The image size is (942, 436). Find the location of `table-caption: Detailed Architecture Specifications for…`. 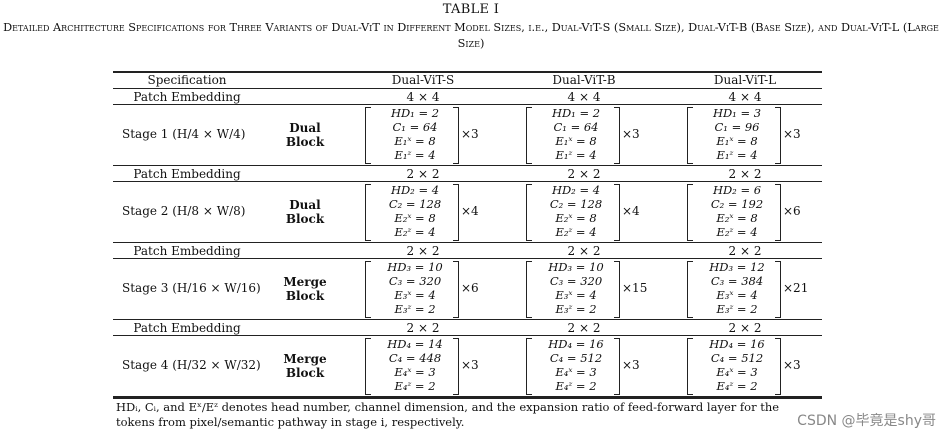

table-caption: Detailed Architecture Specifications for… is located at coordinates (471, 35).